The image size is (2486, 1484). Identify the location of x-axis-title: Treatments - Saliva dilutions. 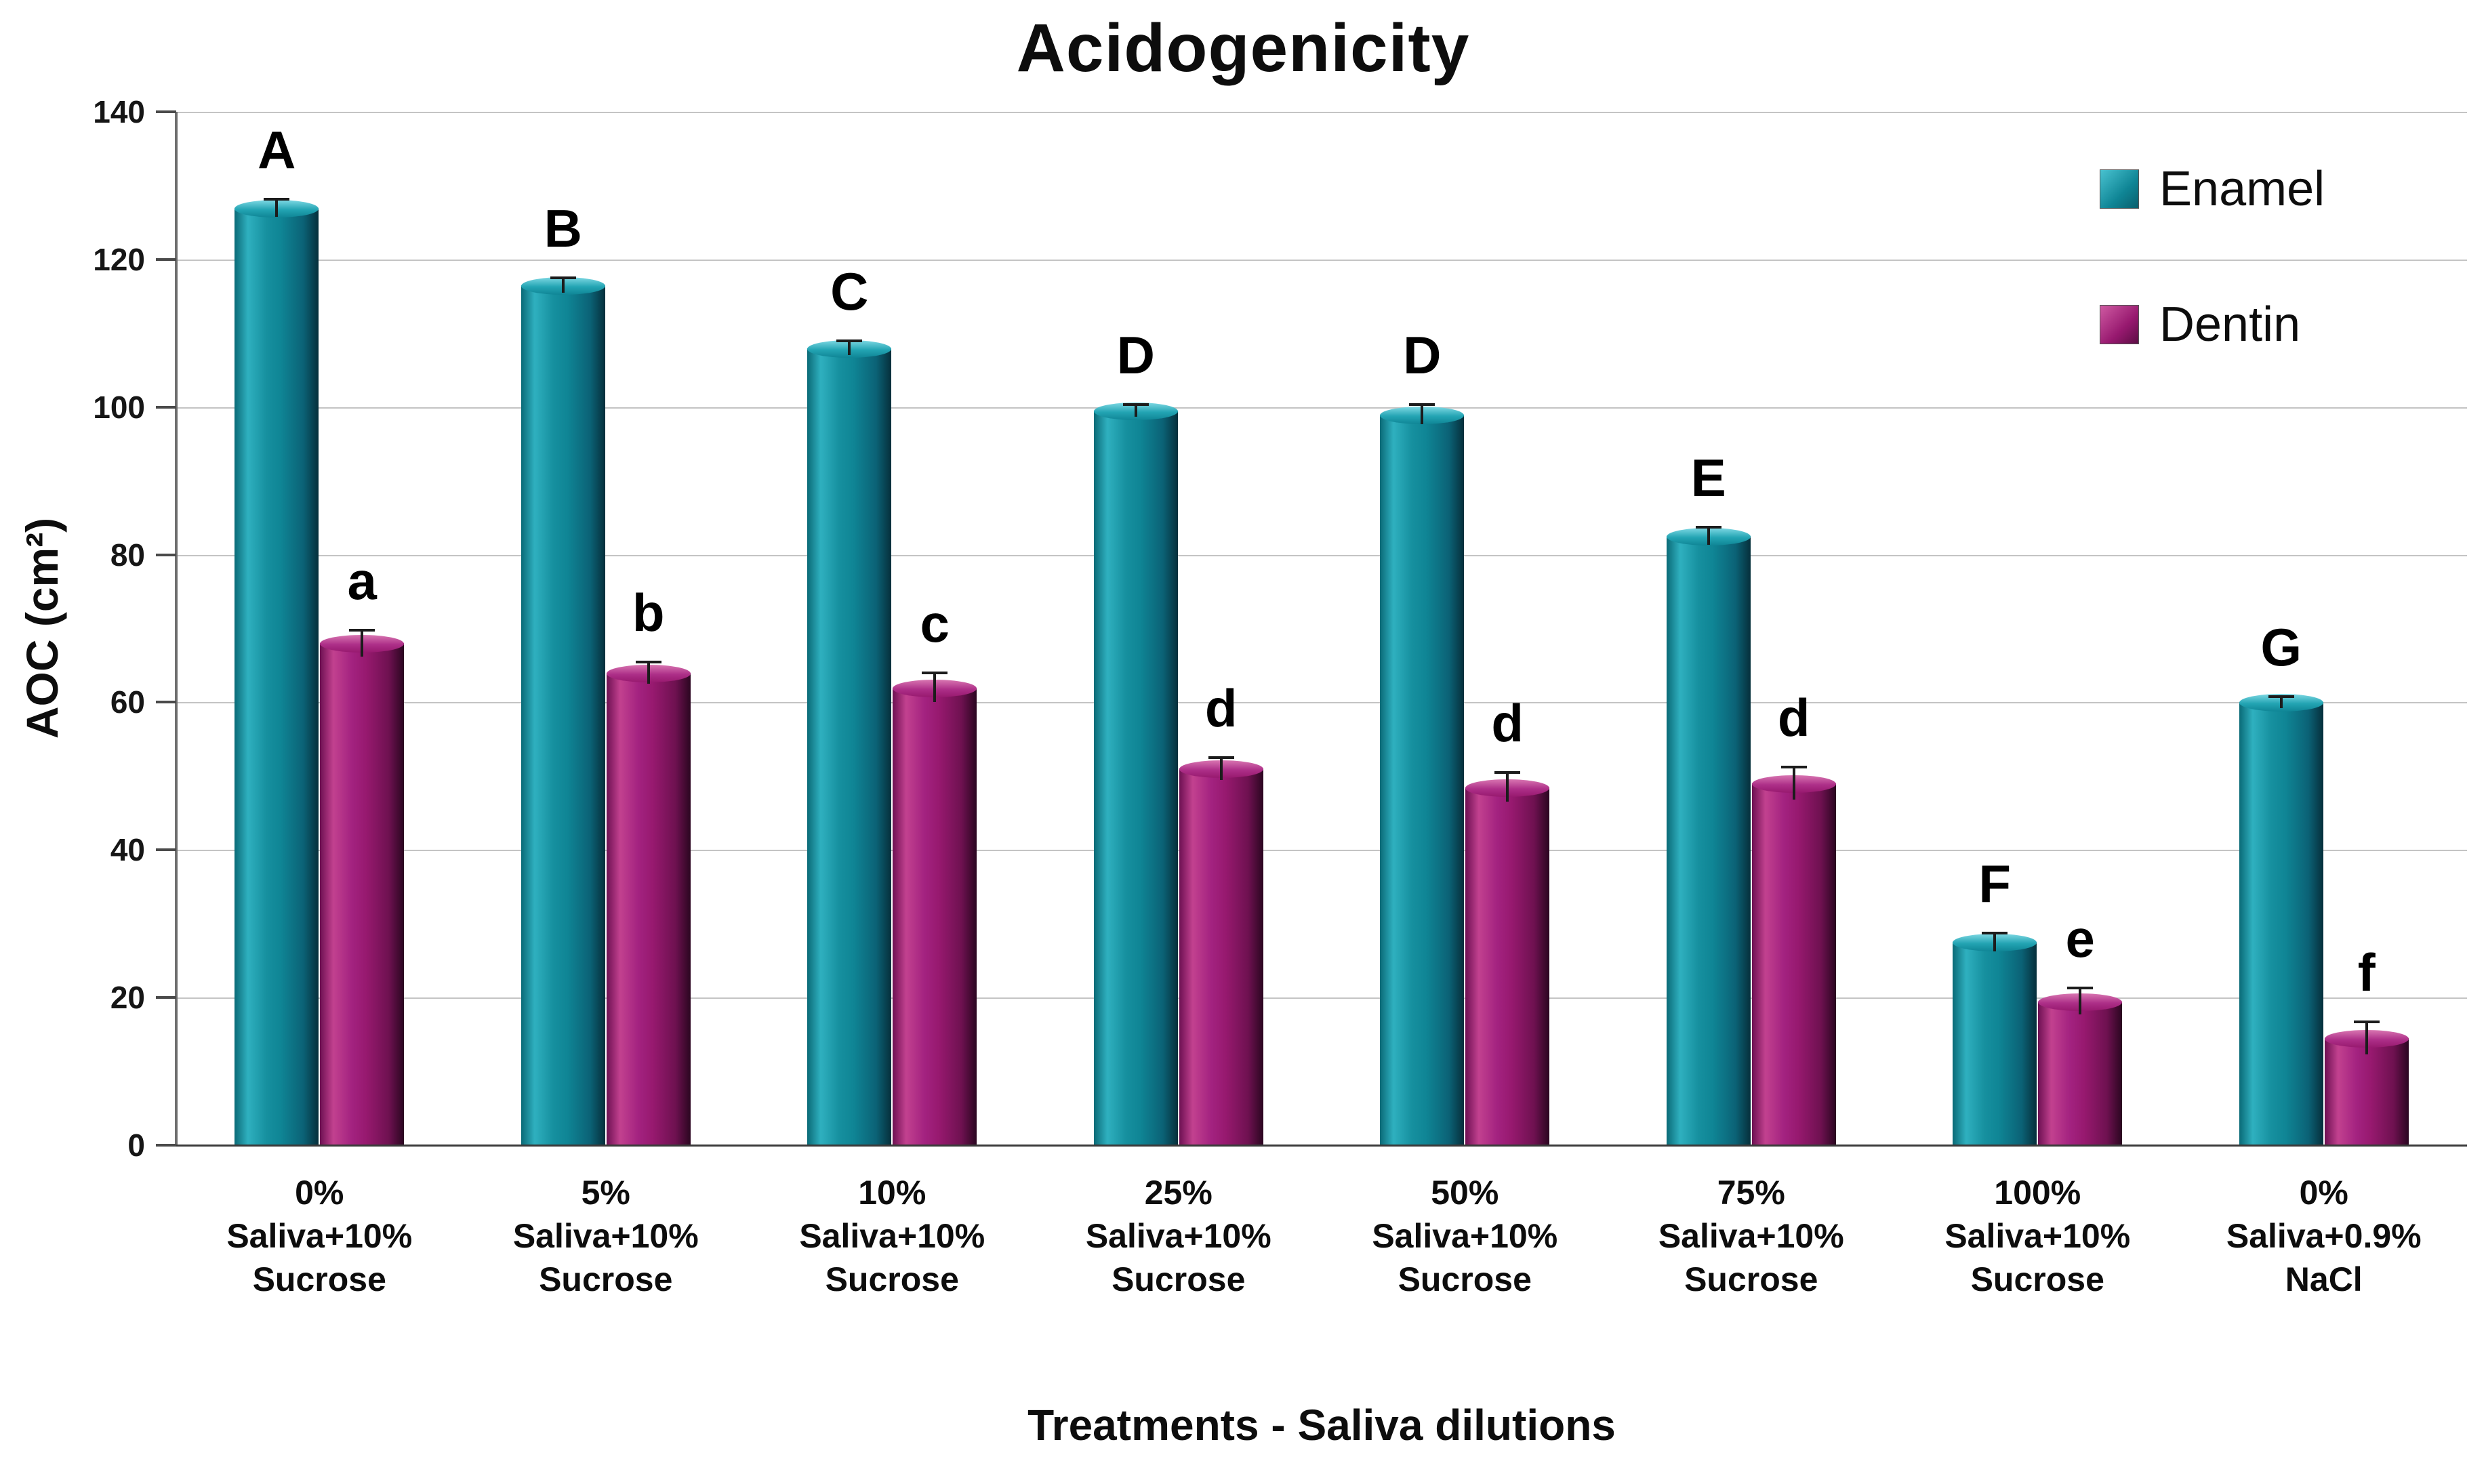
(1321, 1425).